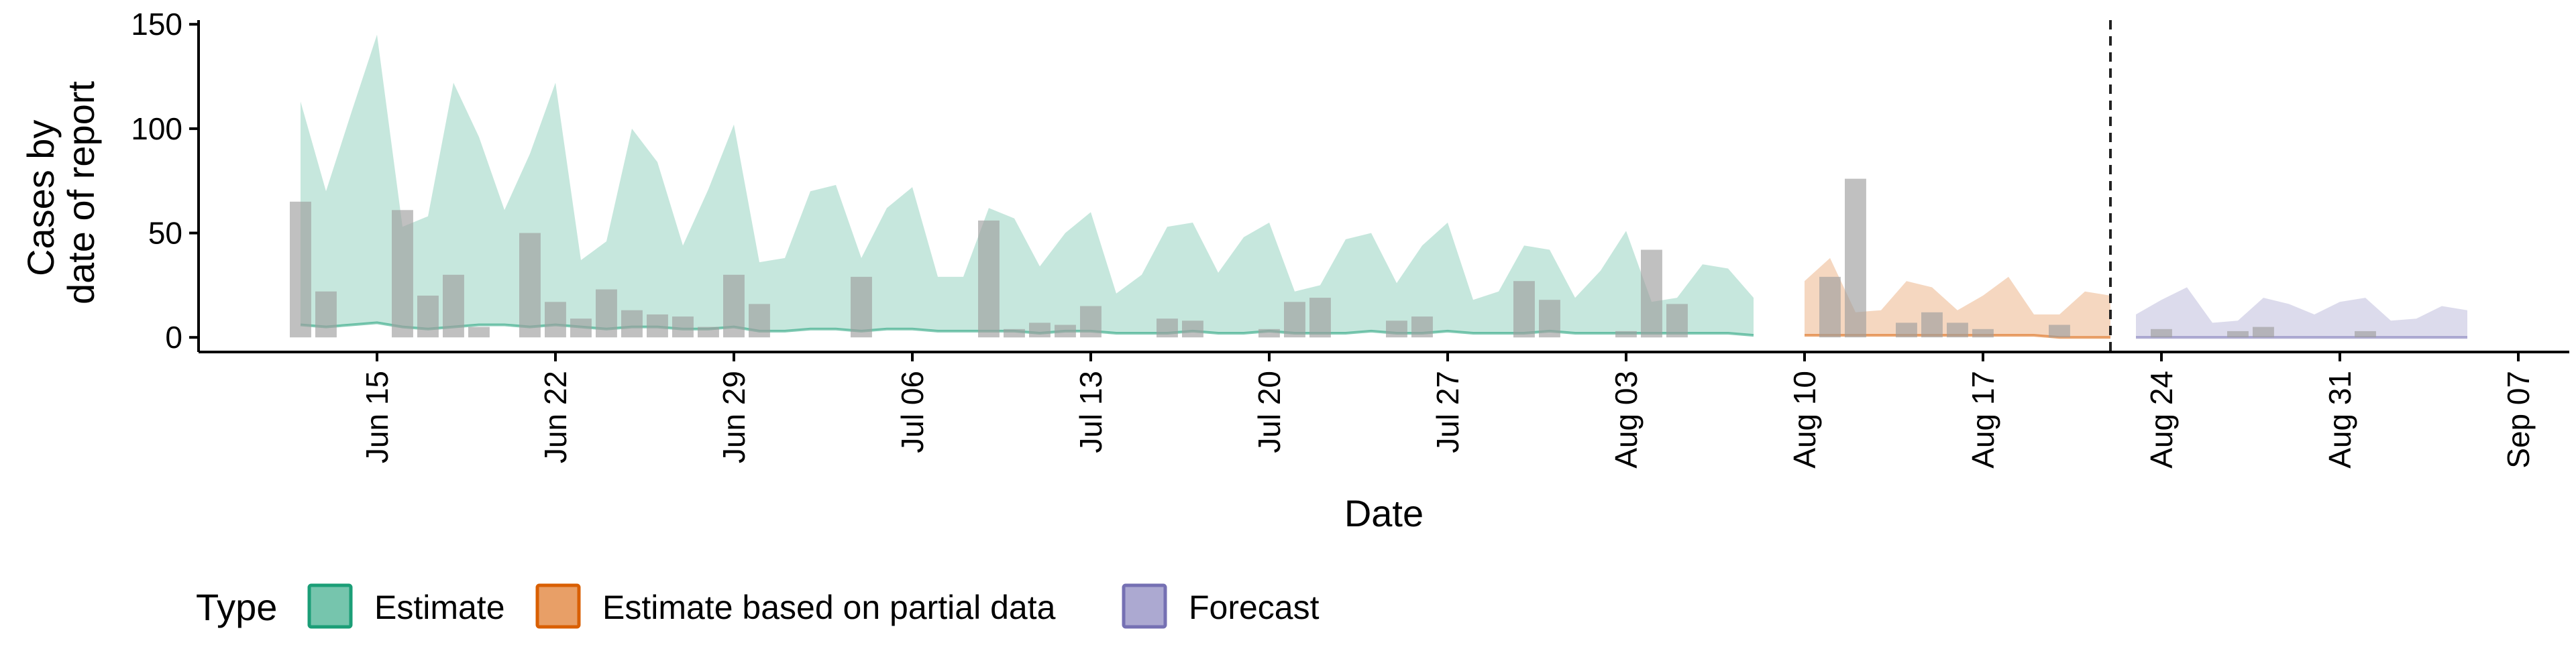 The width and height of the screenshot is (2576, 647). Describe the element at coordinates (156, 24) in the screenshot. I see `y-tick-label: 150` at that location.